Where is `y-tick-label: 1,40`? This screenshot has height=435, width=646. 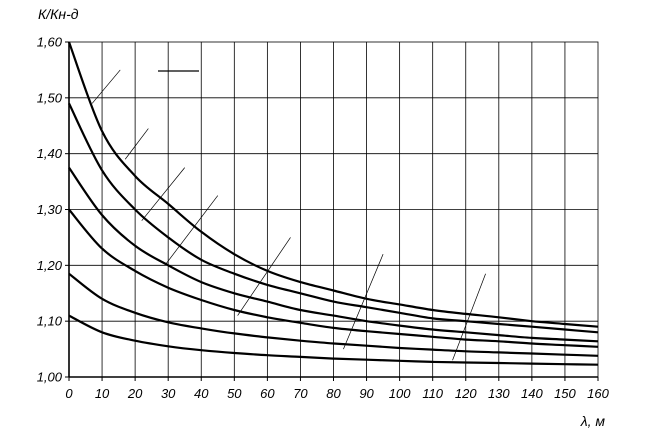
y-tick-label: 1,40 is located at coordinates (50, 153).